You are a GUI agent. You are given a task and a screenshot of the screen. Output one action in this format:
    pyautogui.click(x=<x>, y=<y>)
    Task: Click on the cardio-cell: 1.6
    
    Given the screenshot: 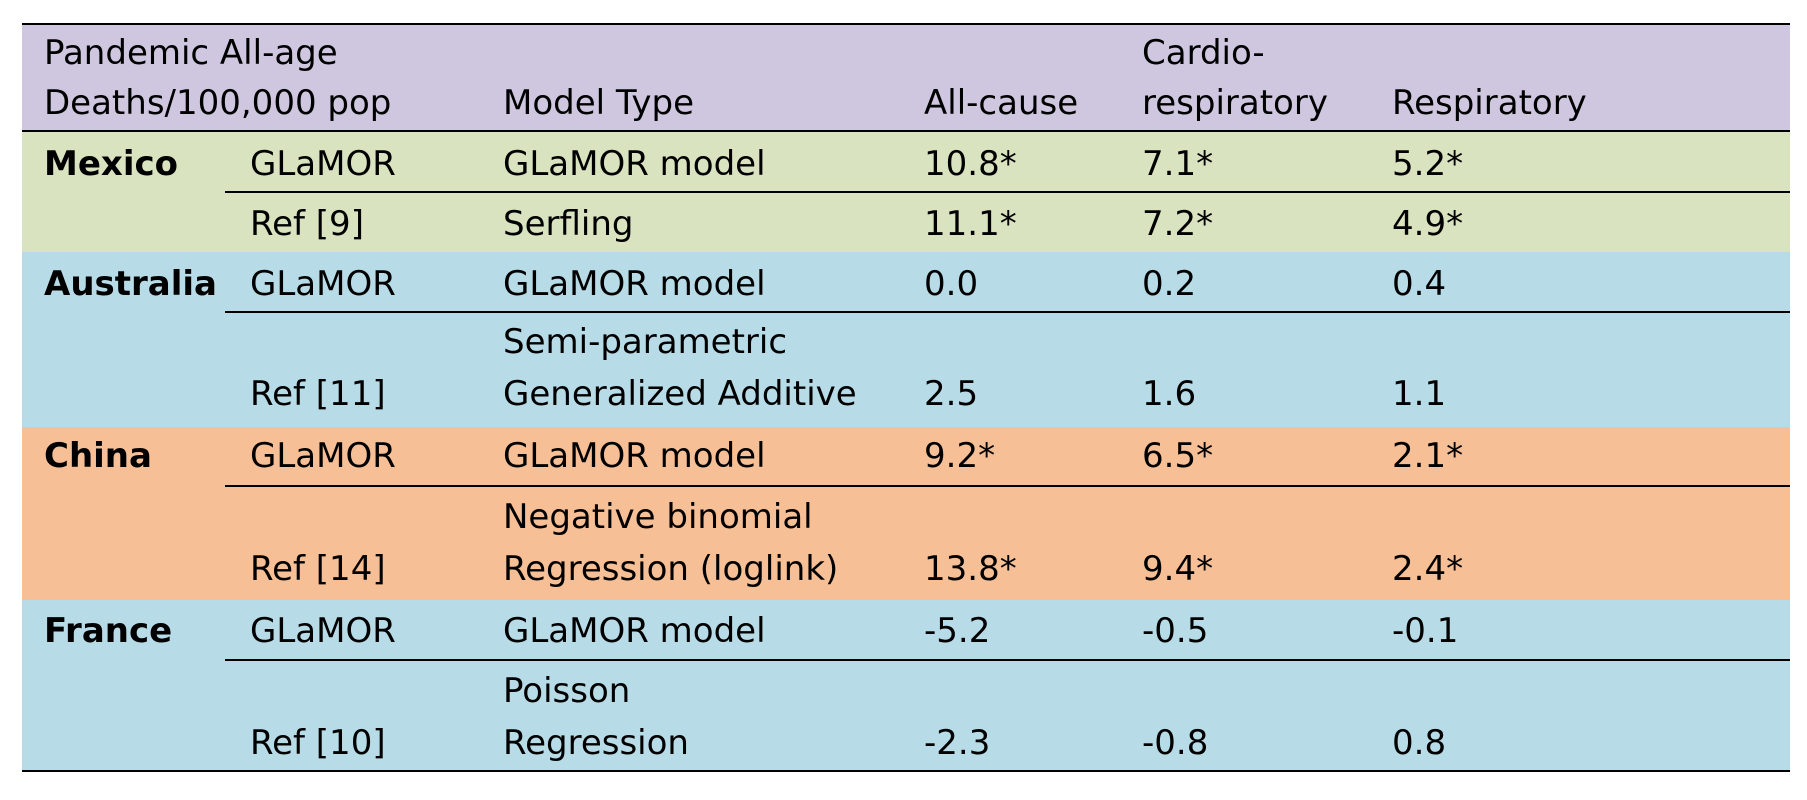 What is the action you would take?
    pyautogui.click(x=1169, y=394)
    